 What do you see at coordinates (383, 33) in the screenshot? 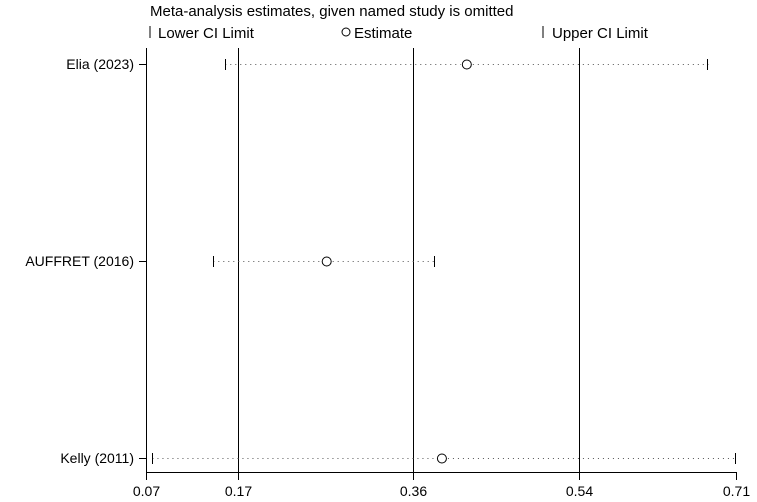
I see `legend-estimate-label: Estimate` at bounding box center [383, 33].